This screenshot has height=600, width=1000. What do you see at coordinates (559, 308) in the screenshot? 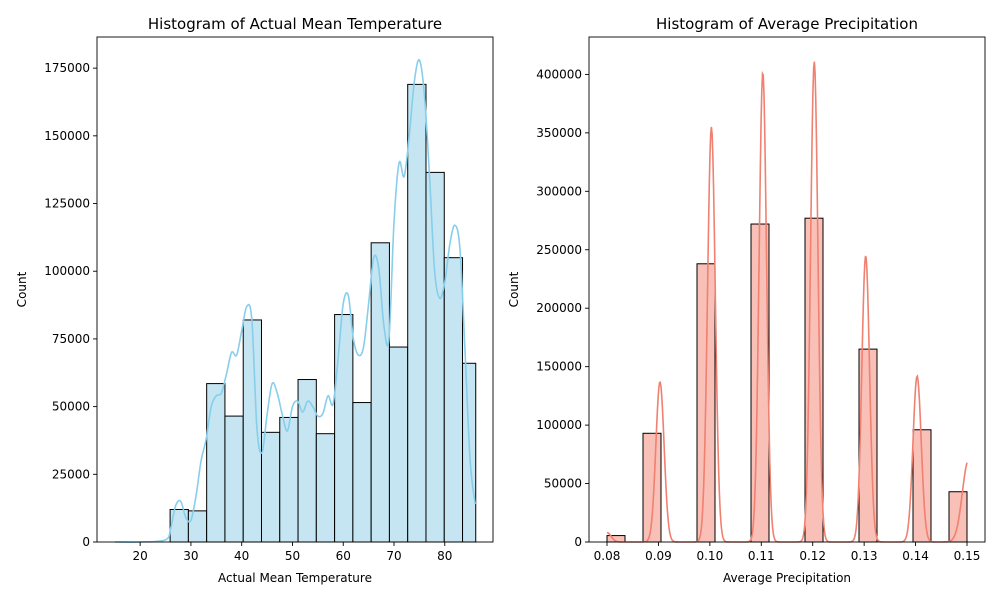
I see `y-tick-label: 200000` at bounding box center [559, 308].